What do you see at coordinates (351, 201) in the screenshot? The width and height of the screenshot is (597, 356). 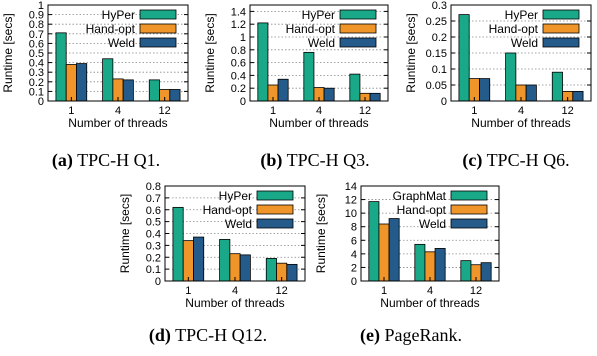 I see `y-tick-label: 12` at bounding box center [351, 201].